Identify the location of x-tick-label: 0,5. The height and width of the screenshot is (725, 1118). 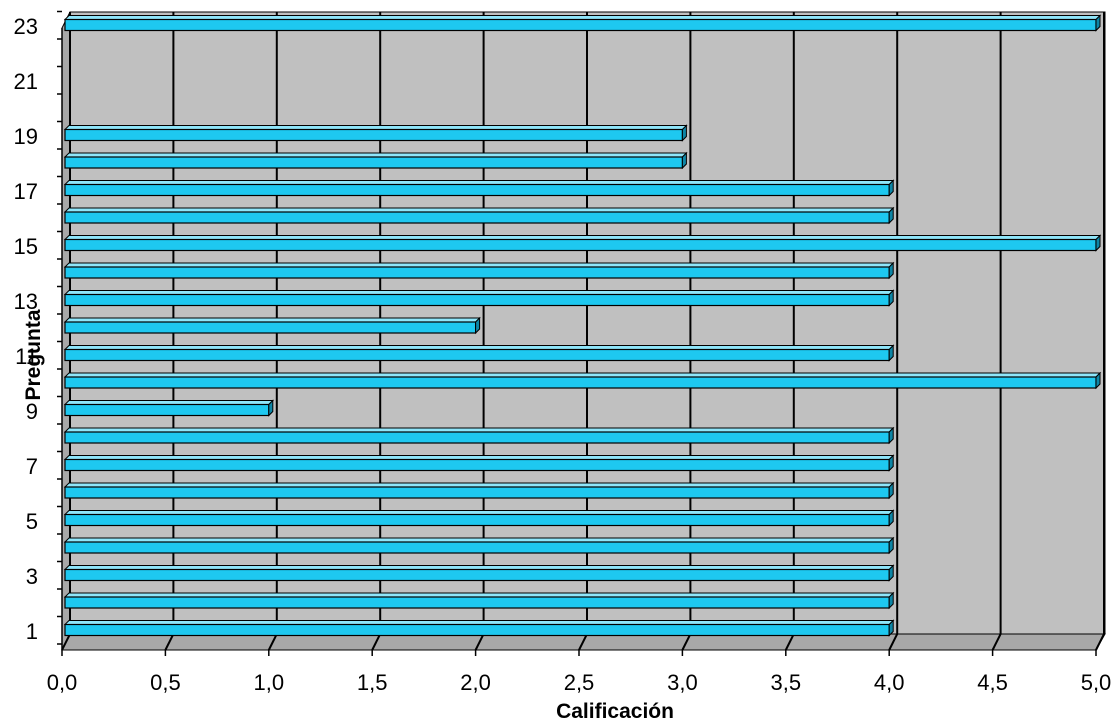
(165, 682).